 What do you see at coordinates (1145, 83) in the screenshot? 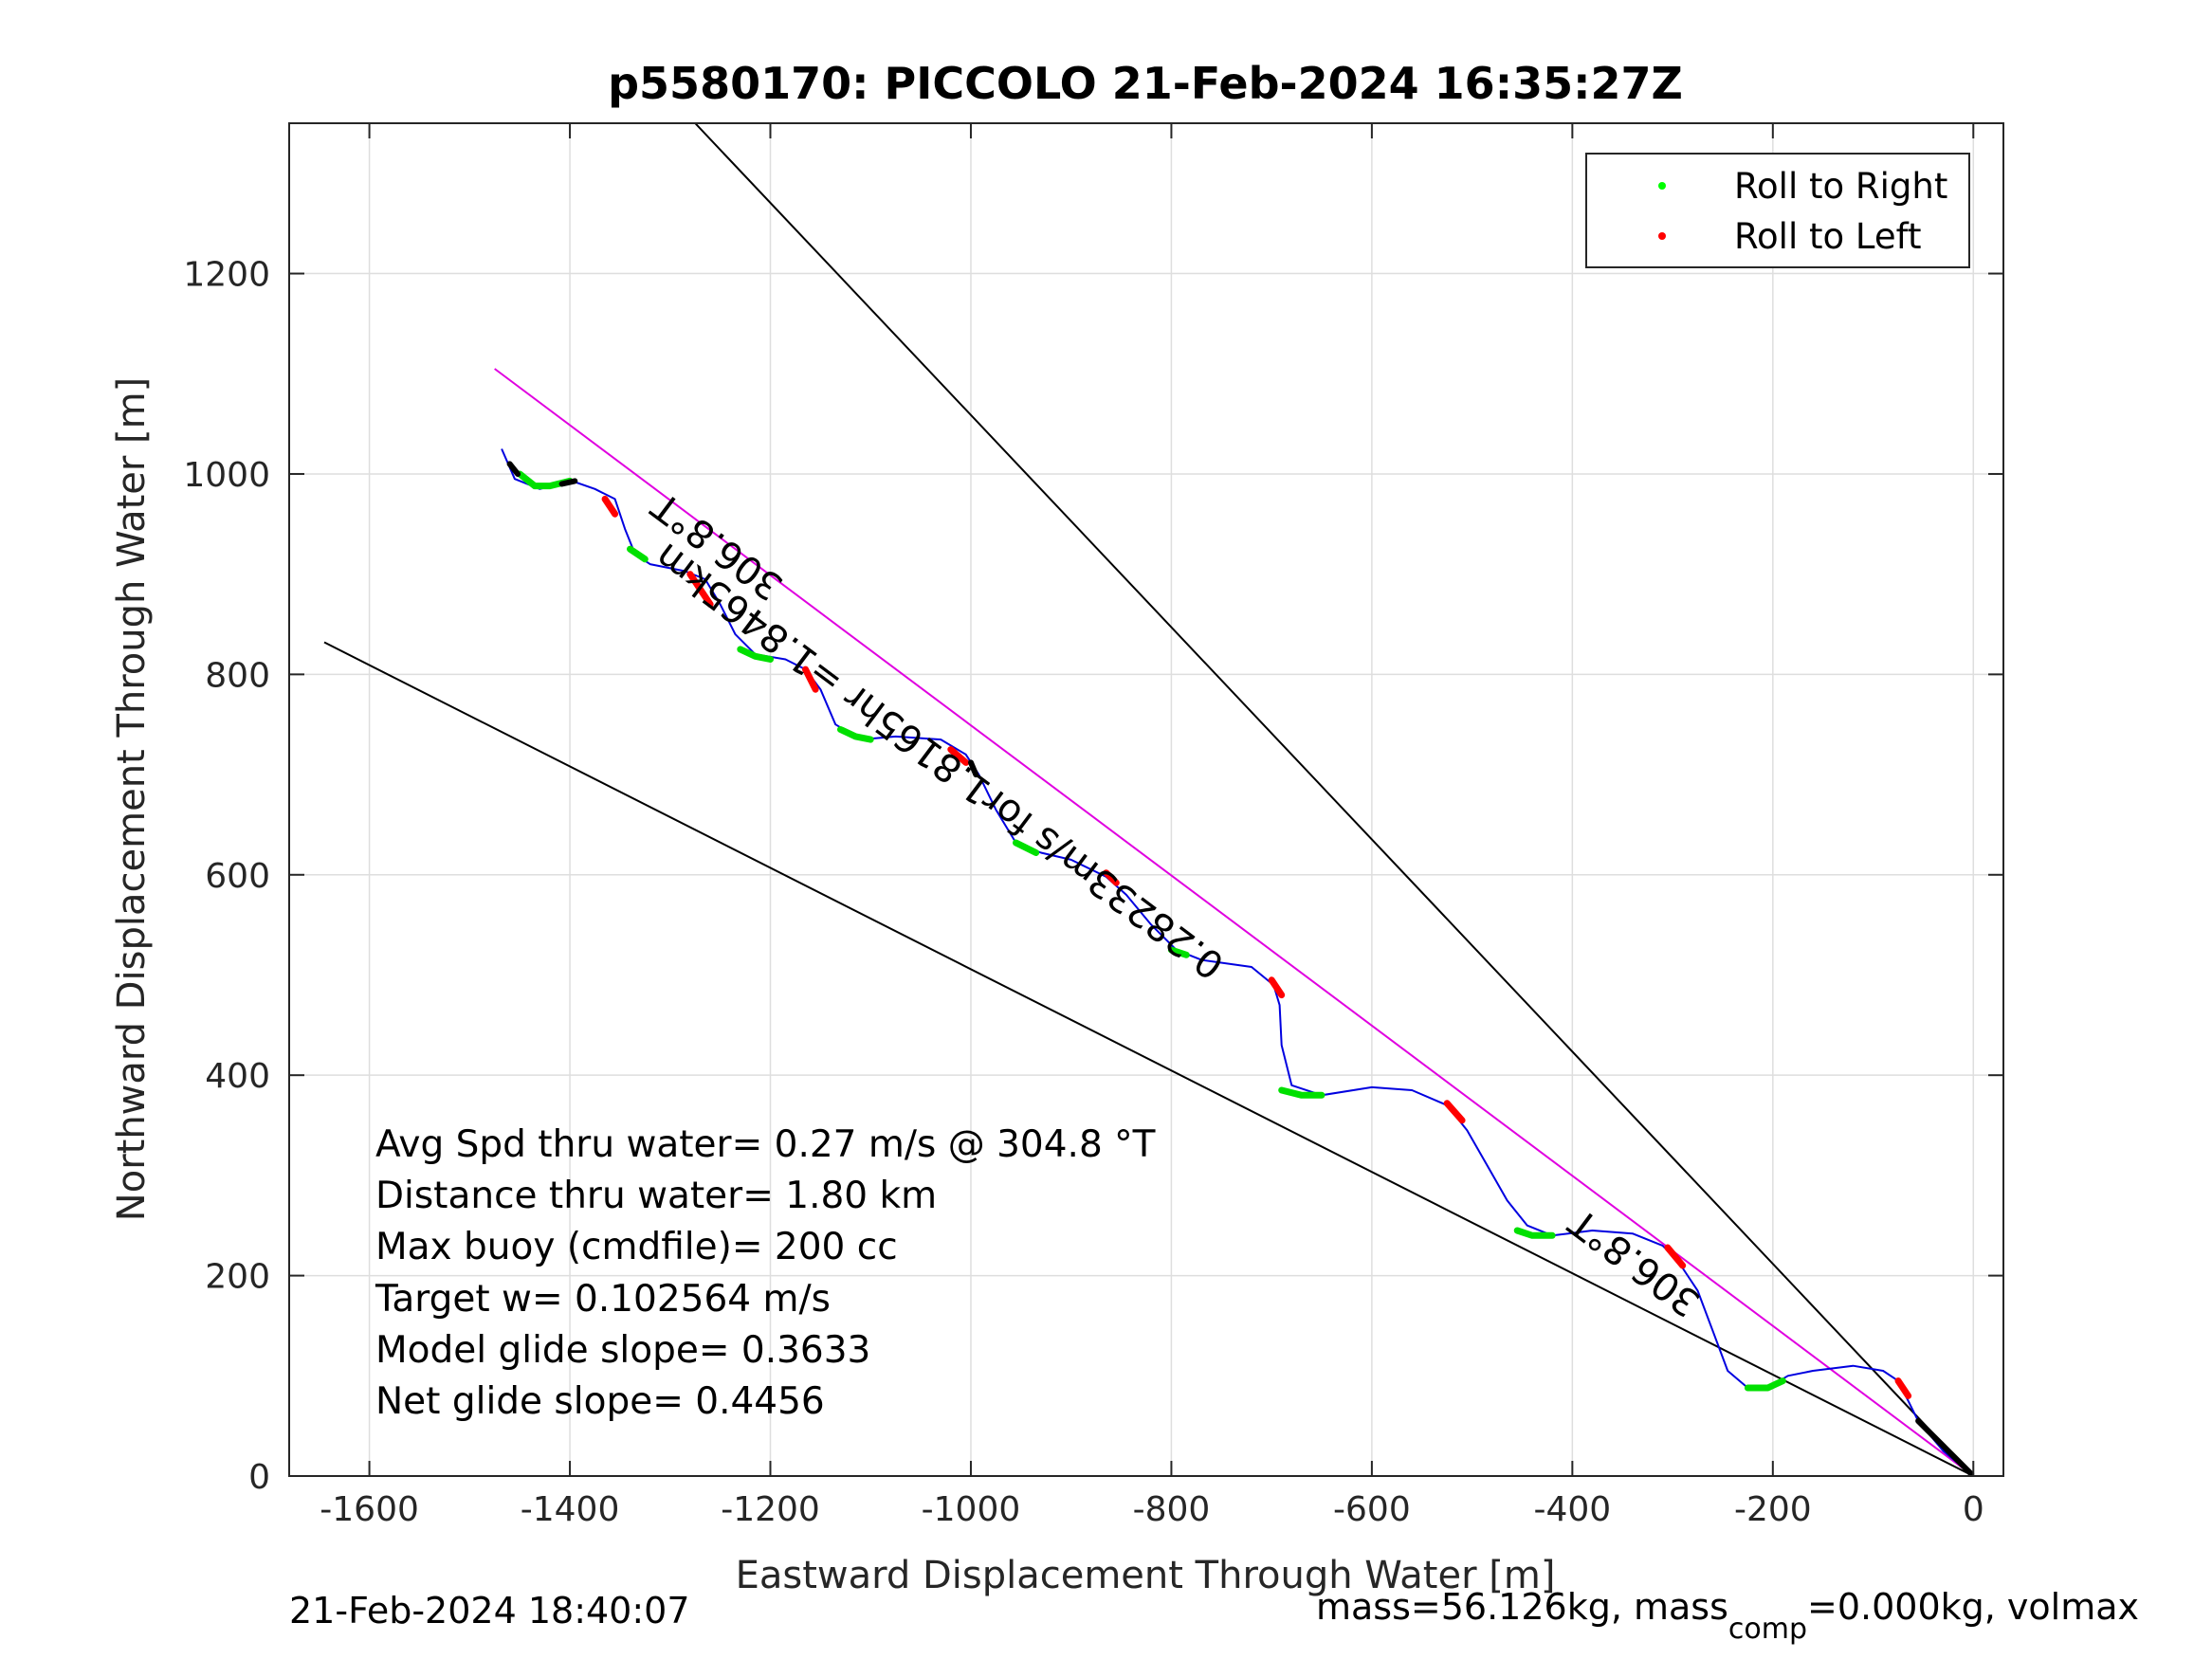
I see `chart-title: p5580170: PICCOLO 21-Feb-2024 16:35:27Z` at bounding box center [1145, 83].